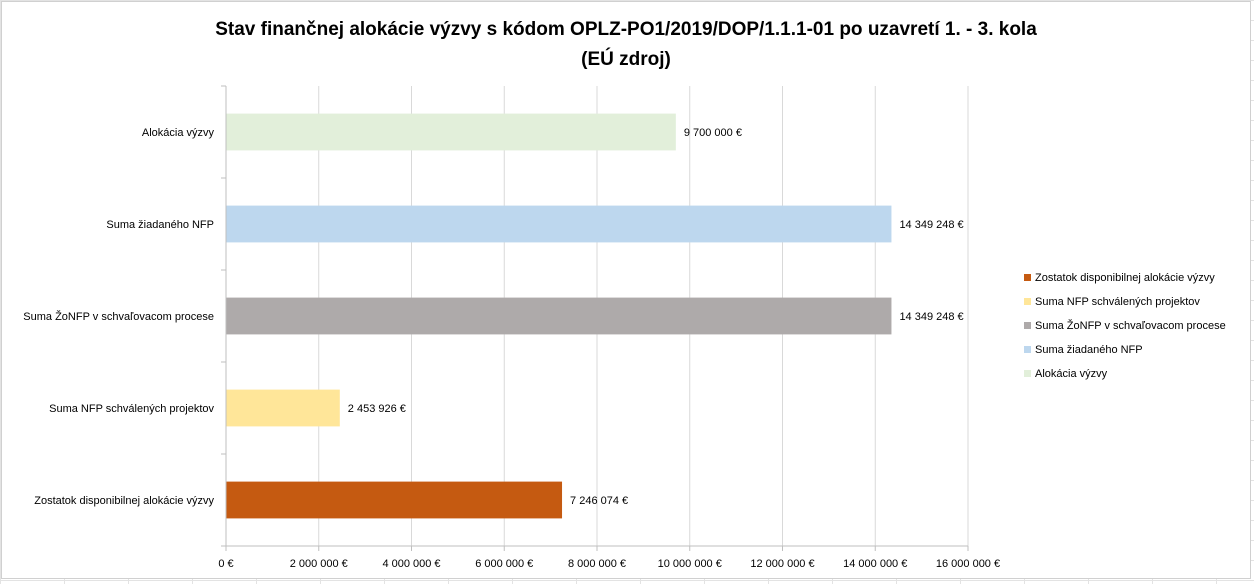 This screenshot has width=1254, height=584. I want to click on category-label: Suma žiadaného NFP, so click(160, 225).